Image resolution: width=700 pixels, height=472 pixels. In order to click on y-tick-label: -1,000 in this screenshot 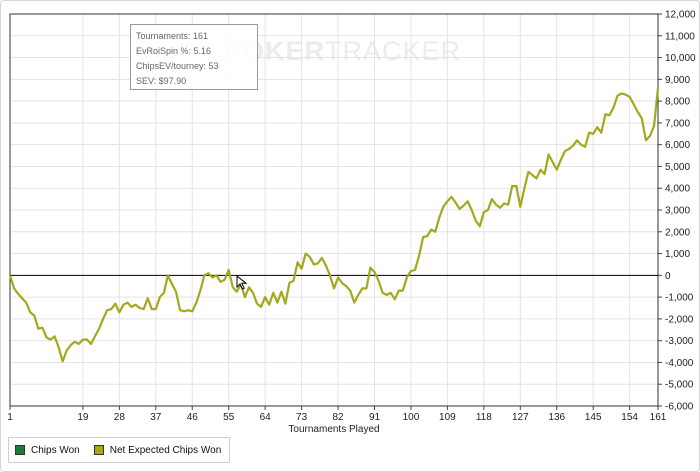, I will do `click(679, 298)`.